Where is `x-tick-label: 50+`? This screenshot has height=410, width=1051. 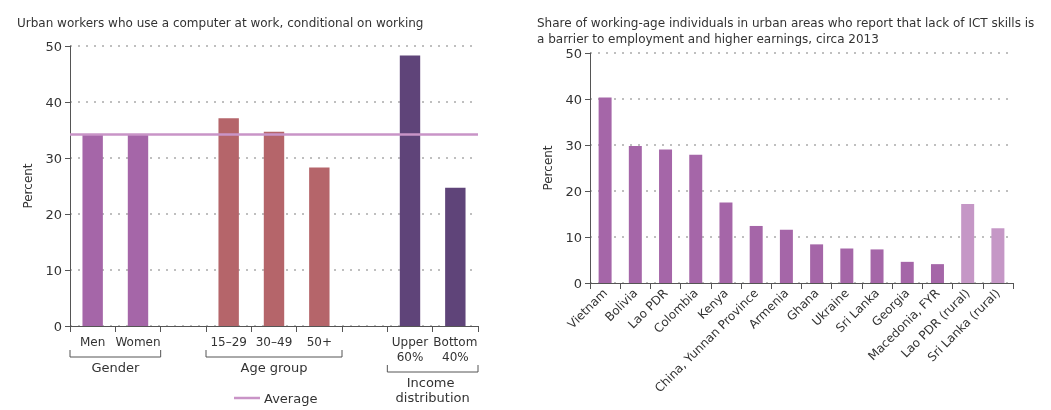
x-tick-label: 50+ is located at coordinates (319, 341).